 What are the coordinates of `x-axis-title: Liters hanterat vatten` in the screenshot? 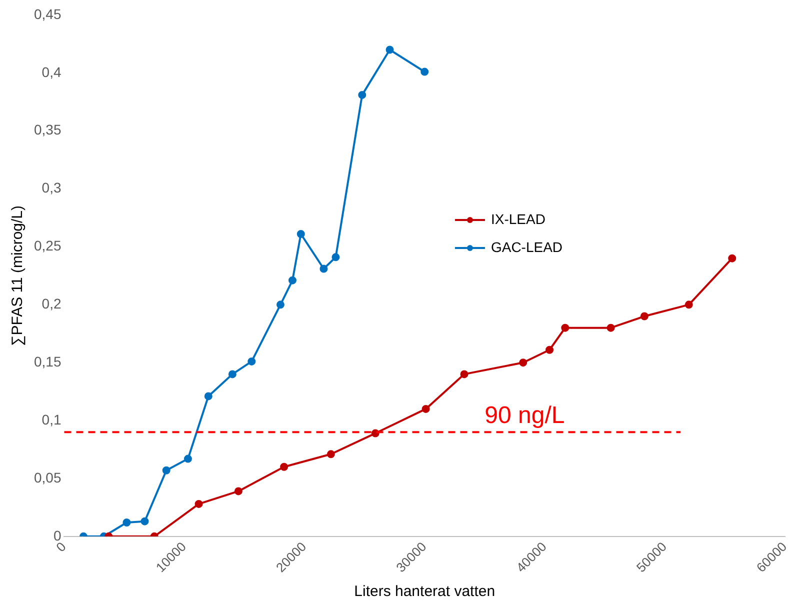 It's located at (425, 591).